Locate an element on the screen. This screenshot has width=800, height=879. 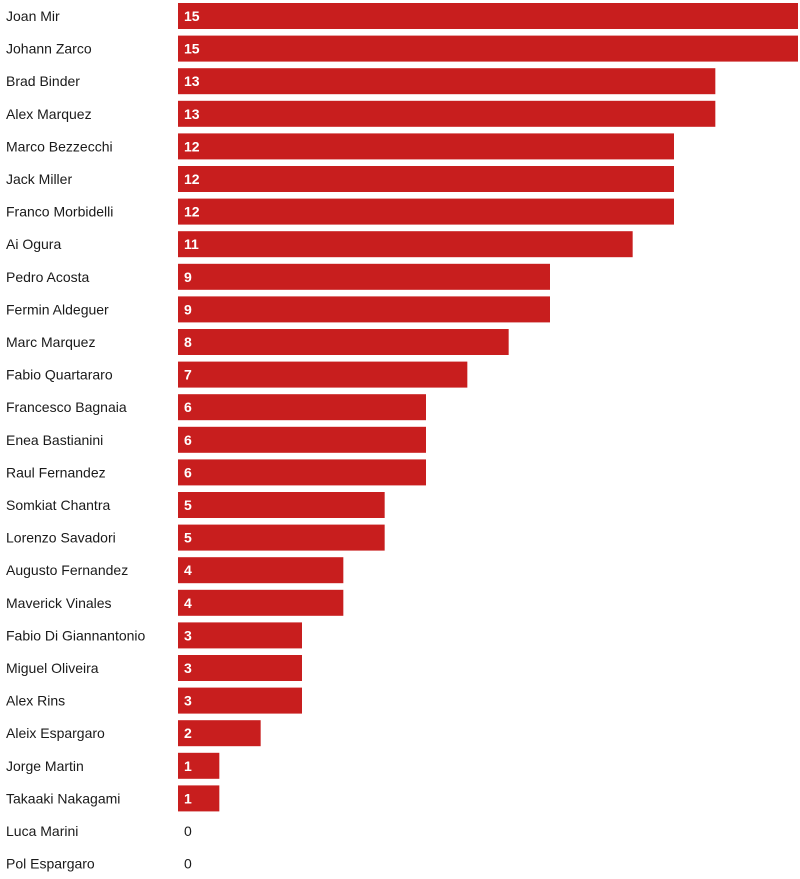
bar-row-aleix-espargaro: Aleix Espargaro 2 is located at coordinates (133, 733).